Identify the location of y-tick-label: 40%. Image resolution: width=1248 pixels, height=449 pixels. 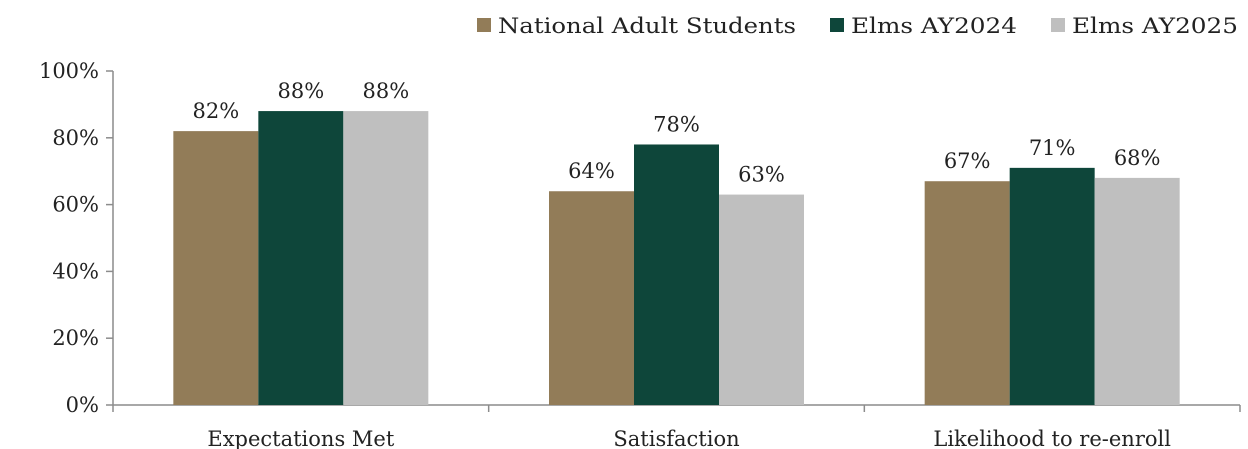
(75, 271).